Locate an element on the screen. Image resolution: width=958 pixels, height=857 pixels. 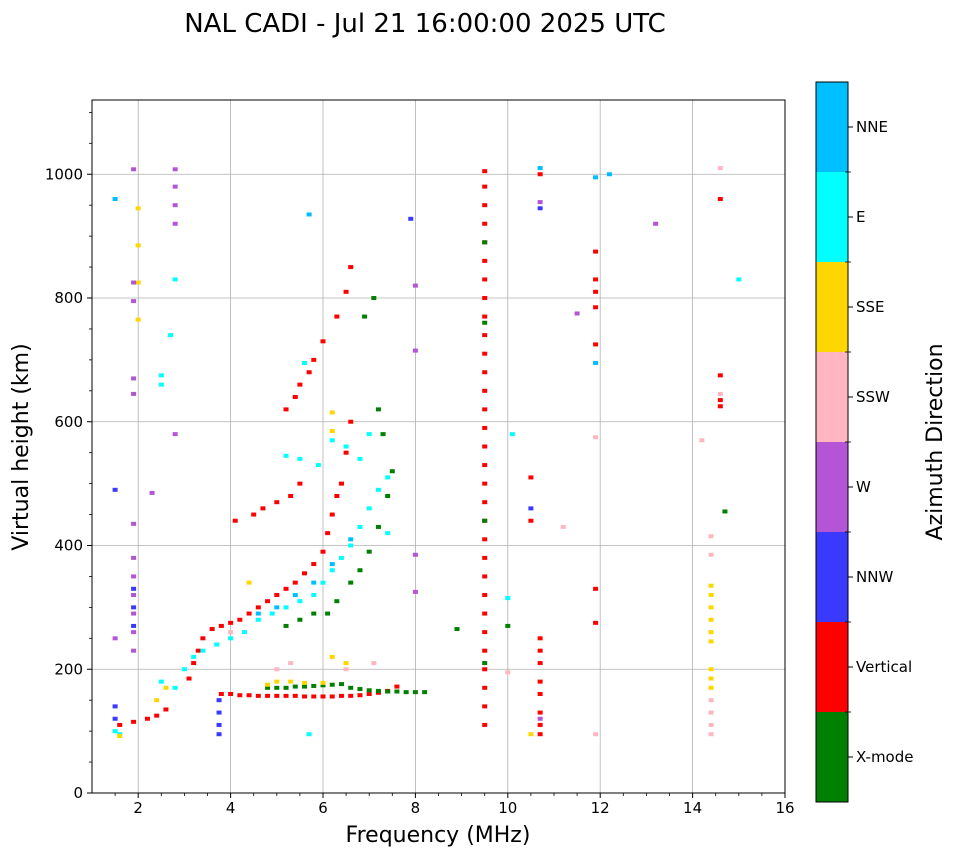
x-tick-label: 4 is located at coordinates (231, 808).